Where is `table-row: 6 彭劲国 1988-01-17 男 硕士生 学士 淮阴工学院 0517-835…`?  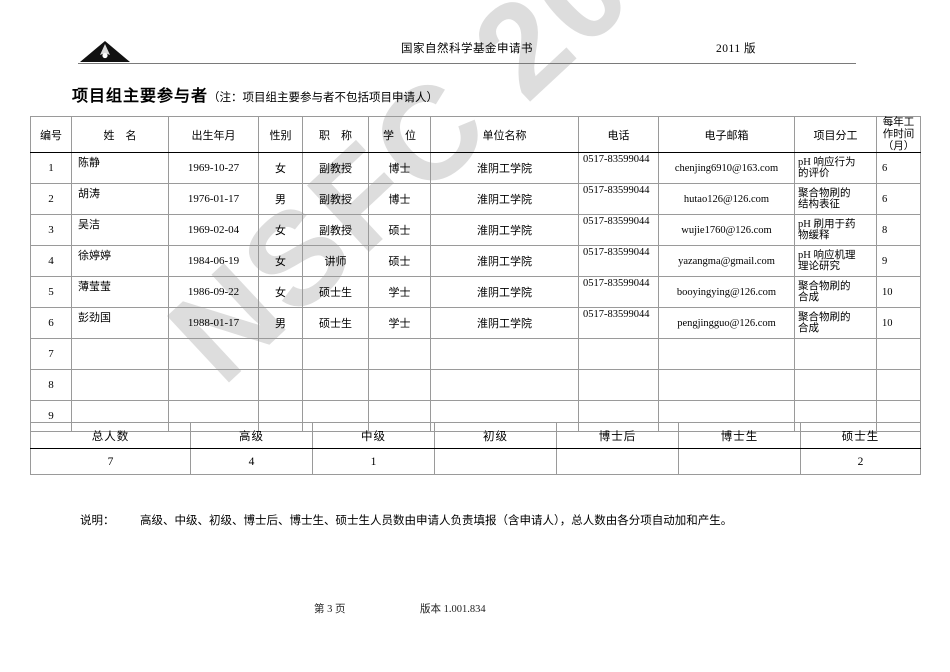 table-row: 6 彭劲国 1988-01-17 男 硕士生 学士 淮阴工学院 0517-835… is located at coordinates (475, 323).